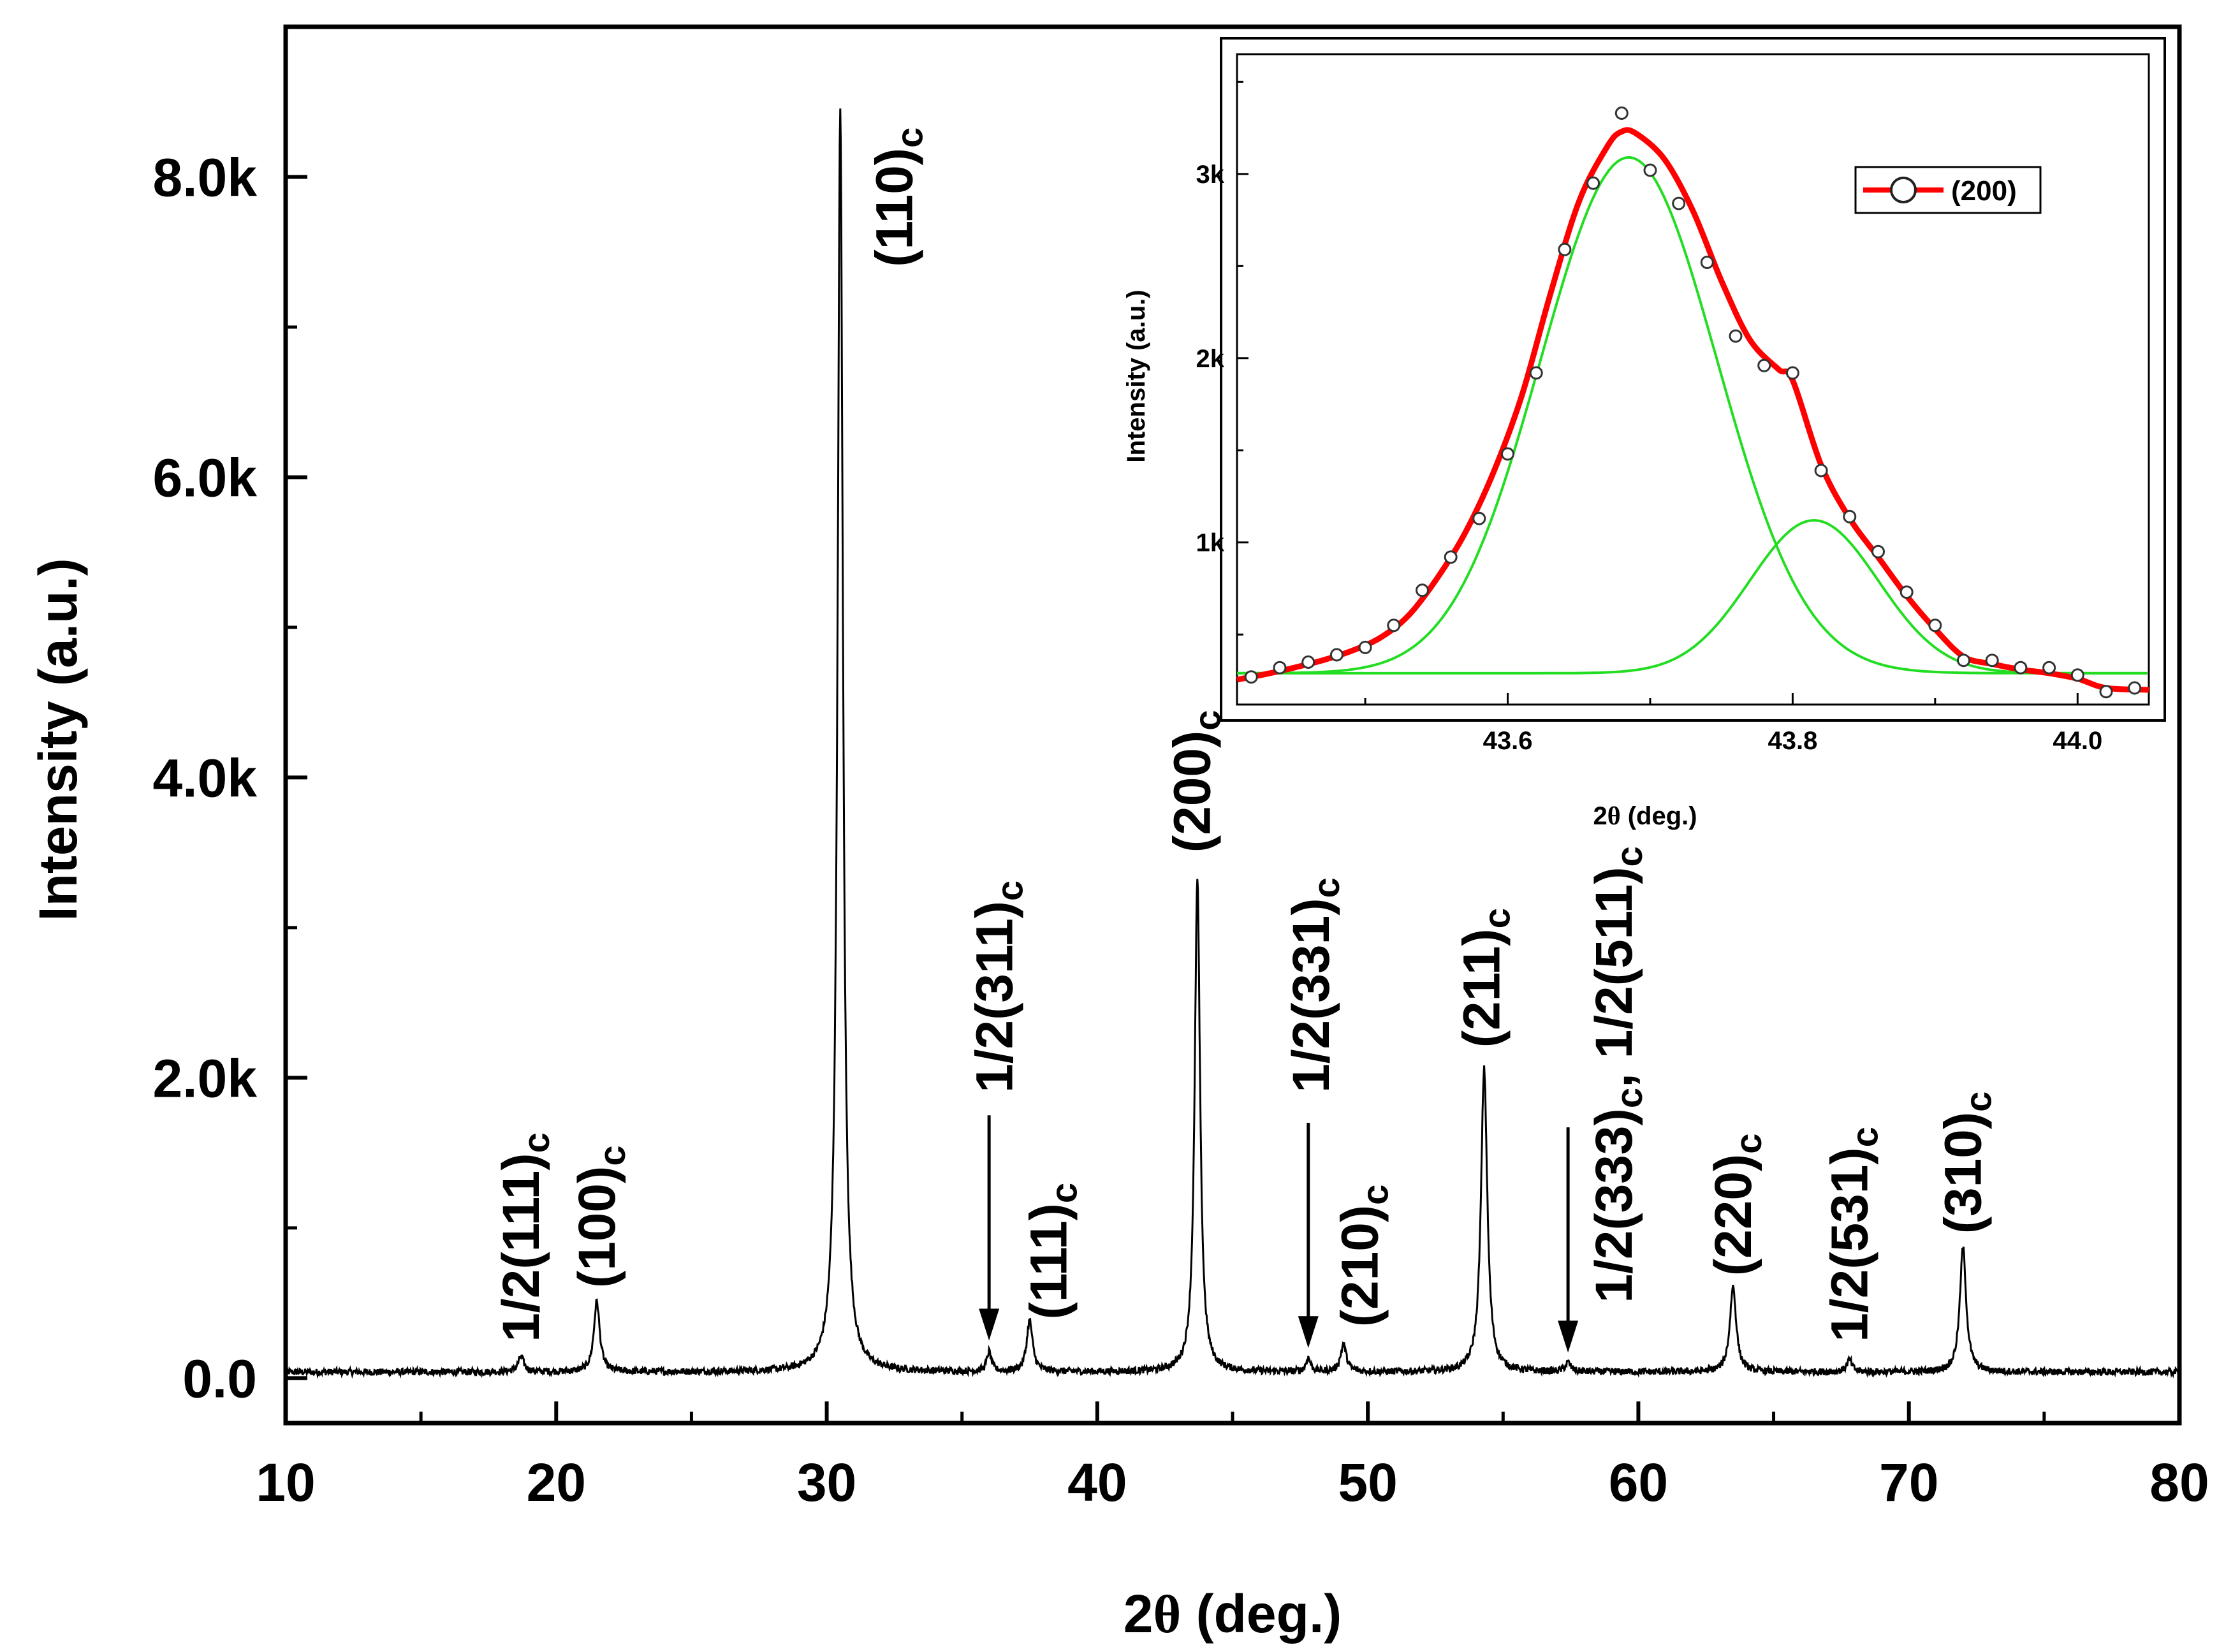 The image size is (2233, 1652). What do you see at coordinates (1279, 1234) in the screenshot?
I see `superlattice-arrows` at bounding box center [1279, 1234].